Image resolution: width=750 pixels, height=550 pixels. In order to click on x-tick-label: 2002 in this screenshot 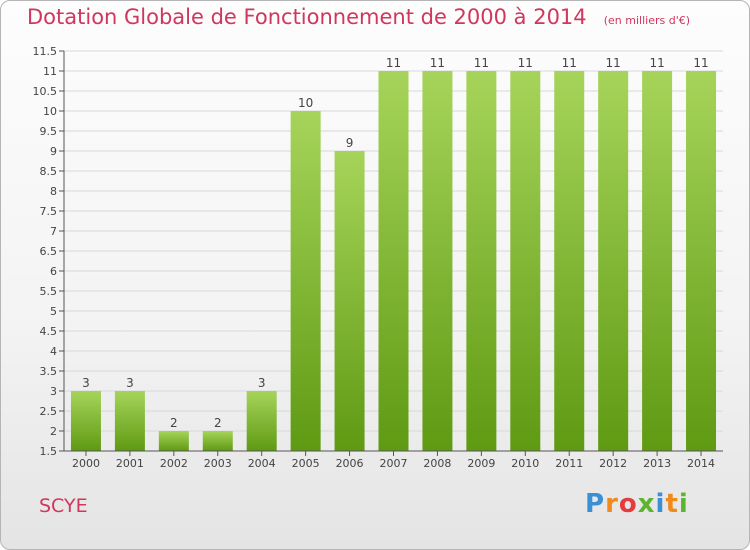, I will do `click(174, 463)`.